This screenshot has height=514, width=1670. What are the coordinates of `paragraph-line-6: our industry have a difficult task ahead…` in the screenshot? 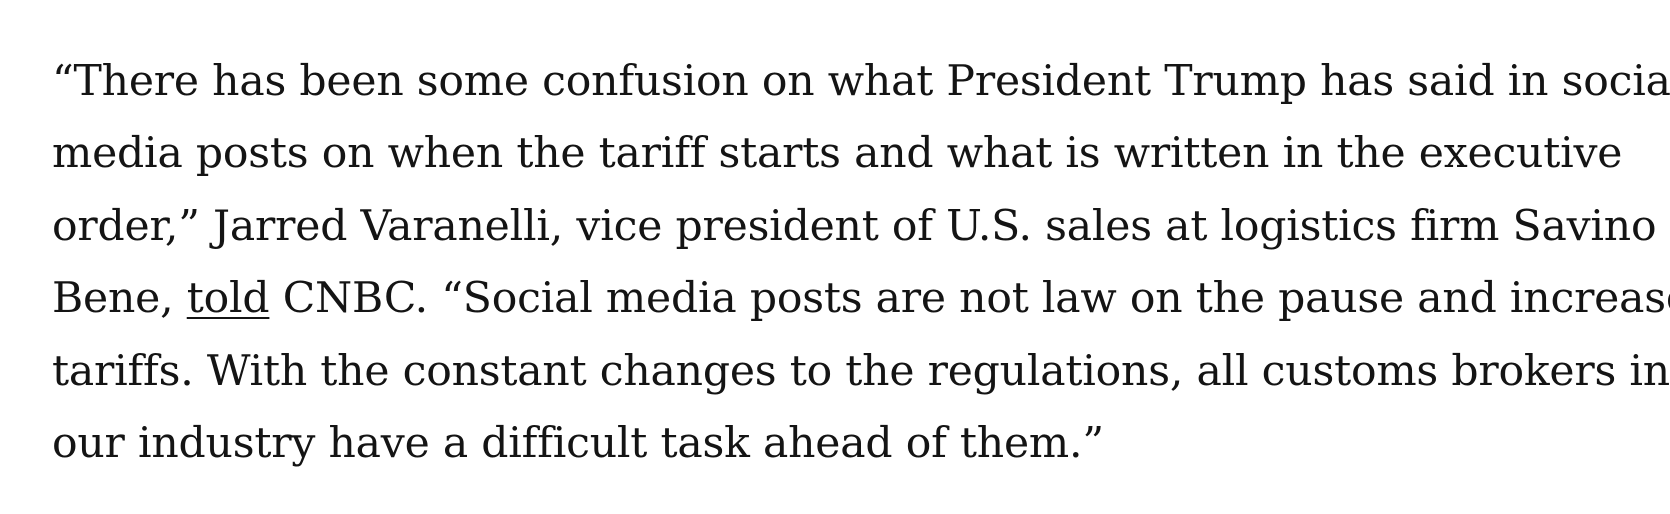 It's located at (578, 444).